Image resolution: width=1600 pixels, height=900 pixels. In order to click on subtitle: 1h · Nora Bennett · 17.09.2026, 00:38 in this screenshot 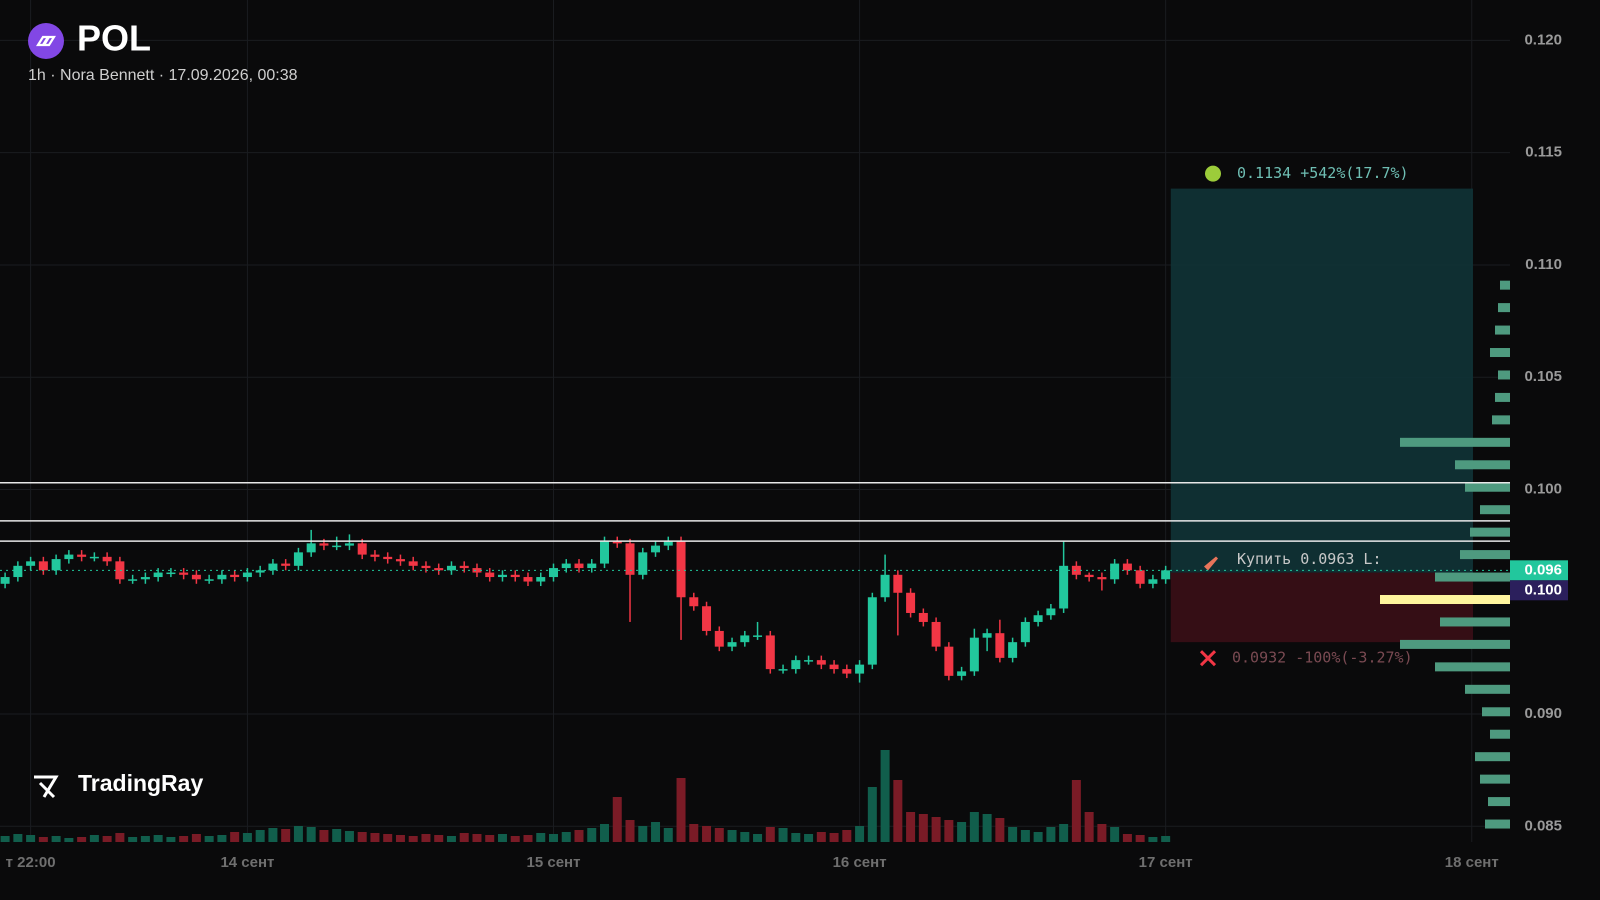, I will do `click(163, 75)`.